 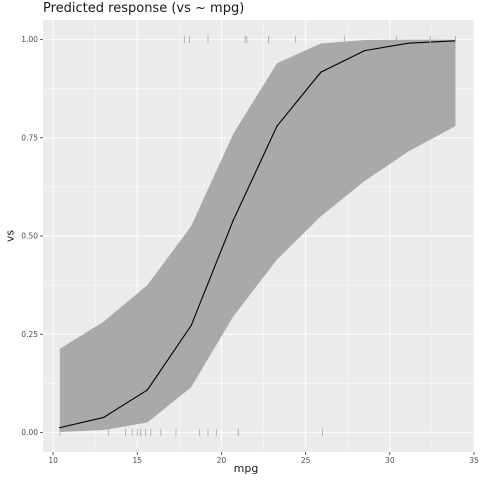 What do you see at coordinates (306, 460) in the screenshot?
I see `x-tick-label: 25` at bounding box center [306, 460].